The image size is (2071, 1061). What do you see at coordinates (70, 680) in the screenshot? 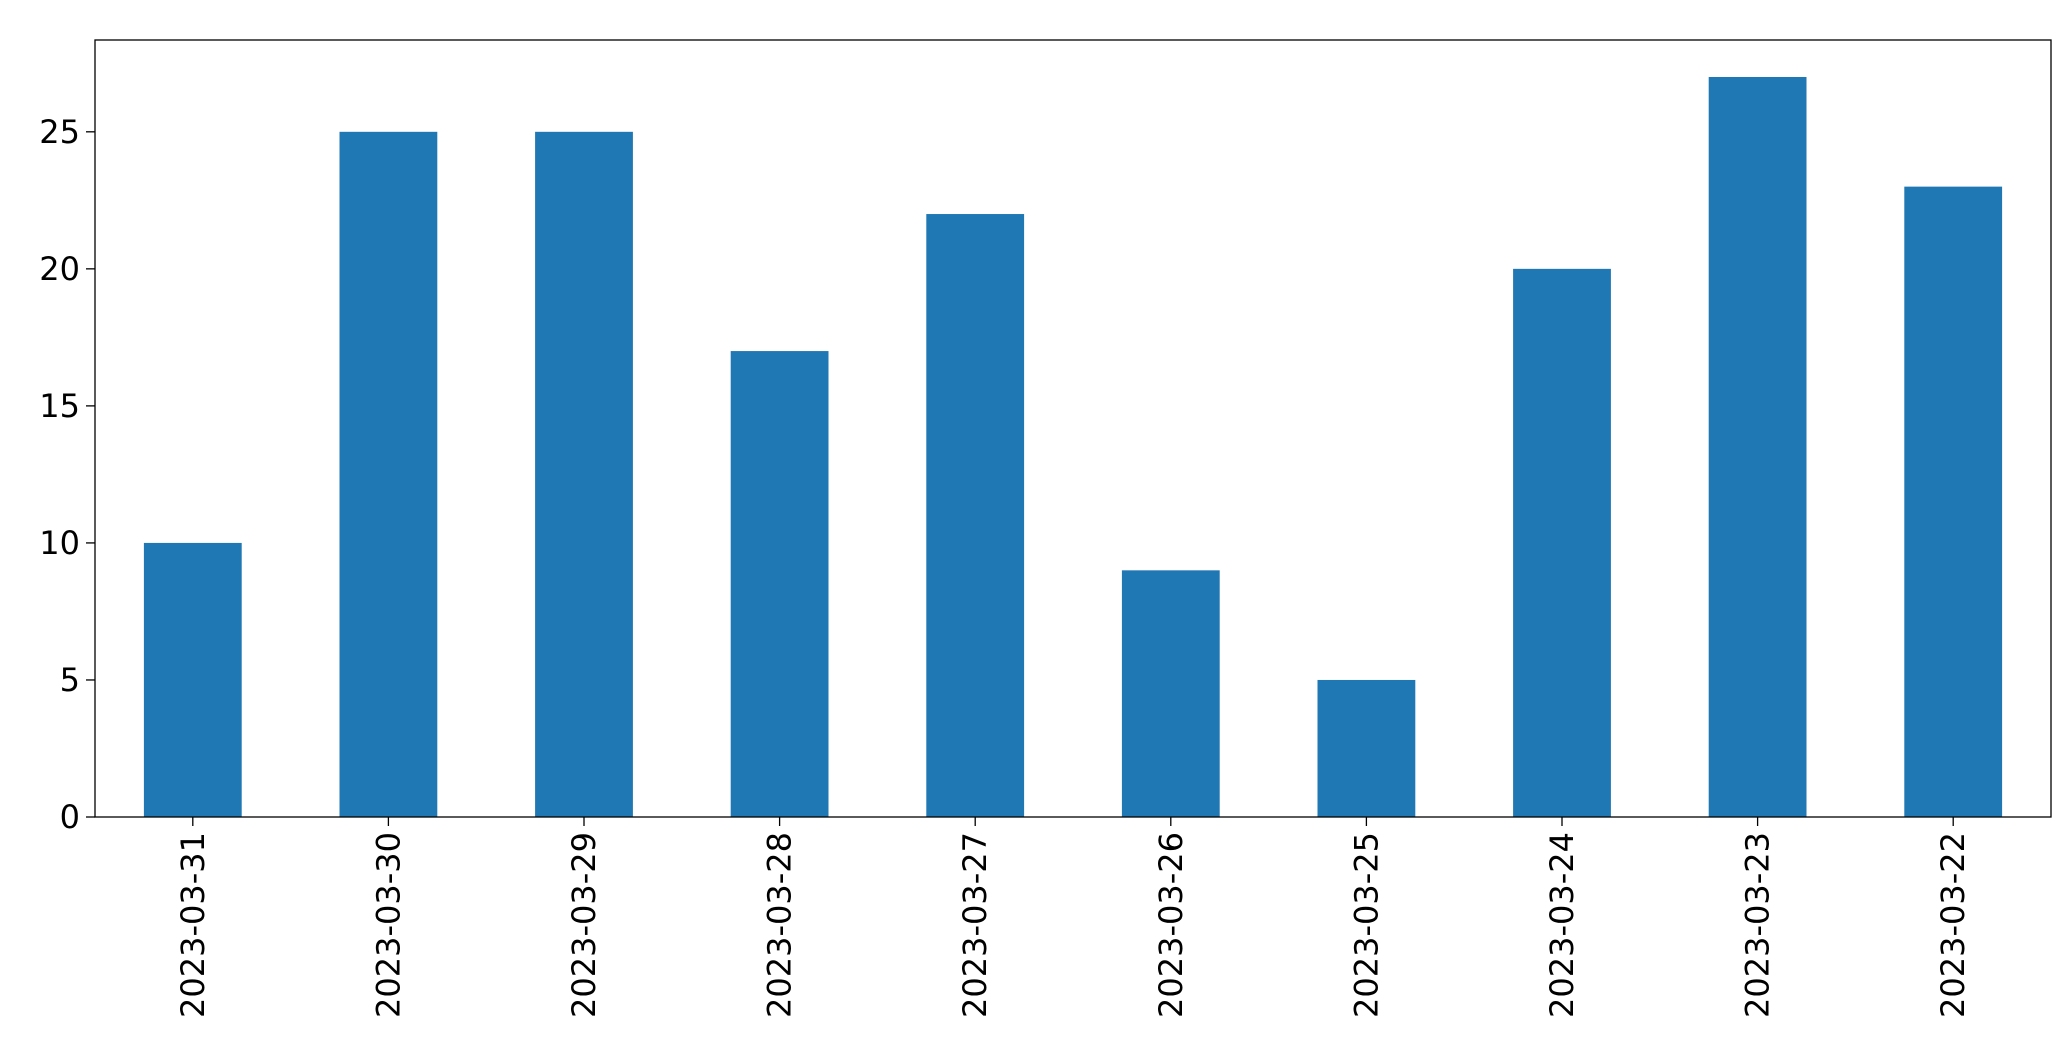
I see `y-tick-label: 5` at bounding box center [70, 680].